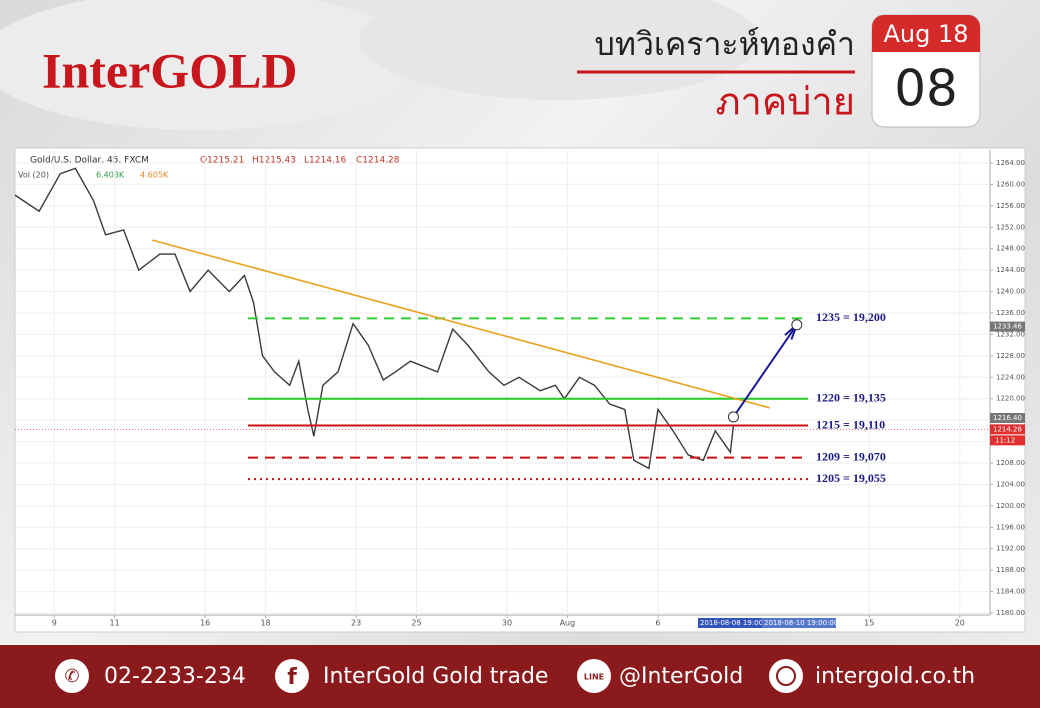  Describe the element at coordinates (1010, 356) in the screenshot. I see `y-tick-label: 1228.00` at that location.